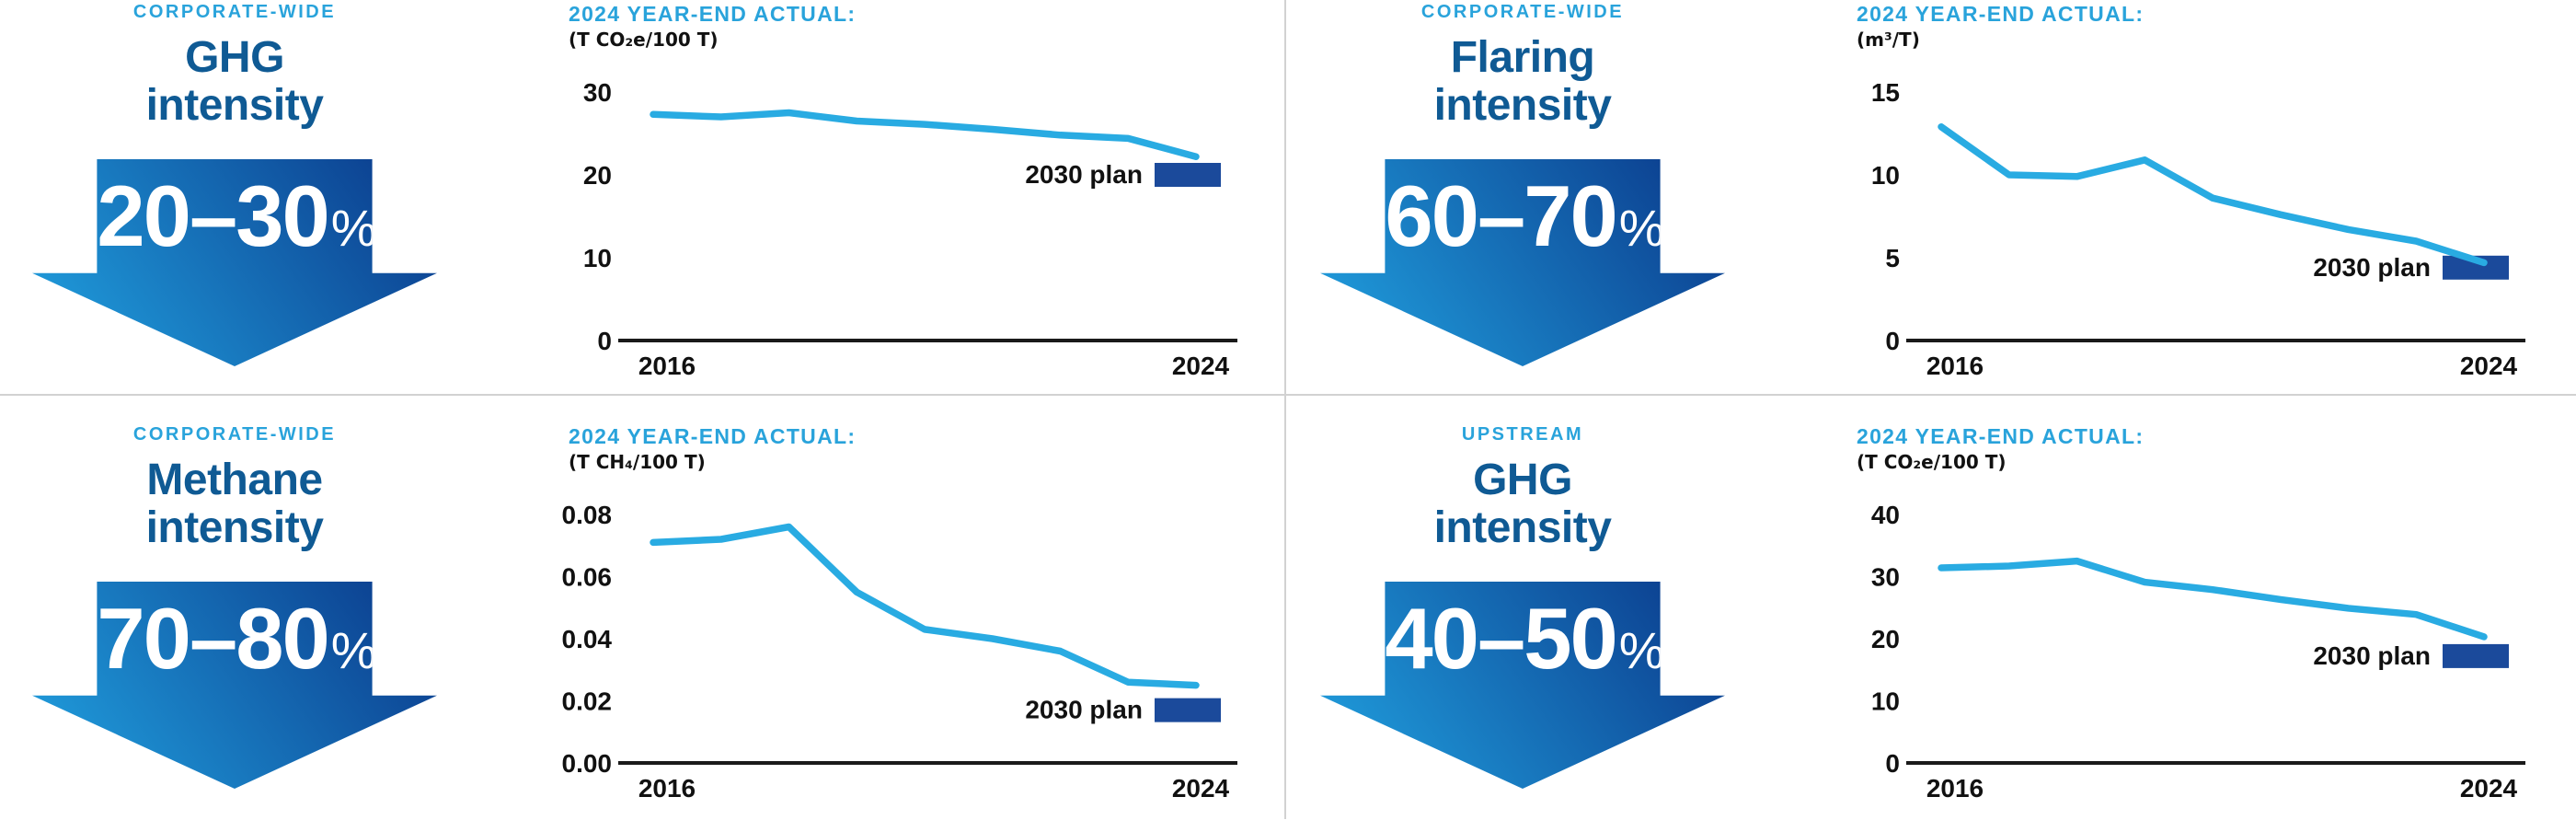 This screenshot has height=820, width=2576. I want to click on y-tick-label: 0.08, so click(587, 515).